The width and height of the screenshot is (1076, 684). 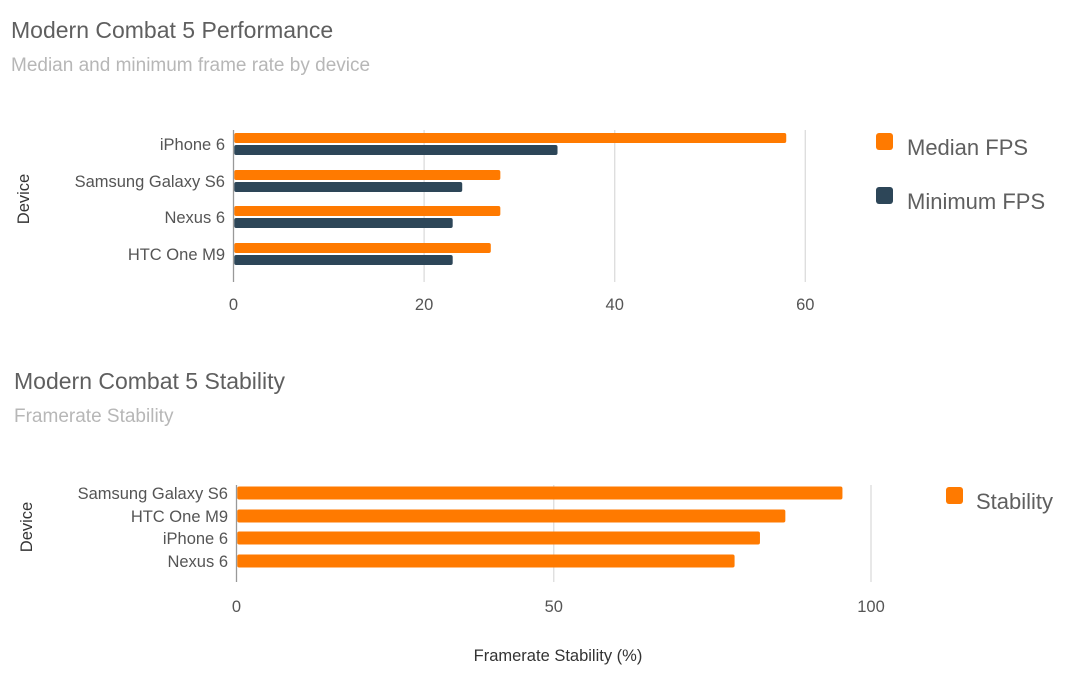 I want to click on x-tick-labels: 0 20 40 60, so click(x=522, y=305).